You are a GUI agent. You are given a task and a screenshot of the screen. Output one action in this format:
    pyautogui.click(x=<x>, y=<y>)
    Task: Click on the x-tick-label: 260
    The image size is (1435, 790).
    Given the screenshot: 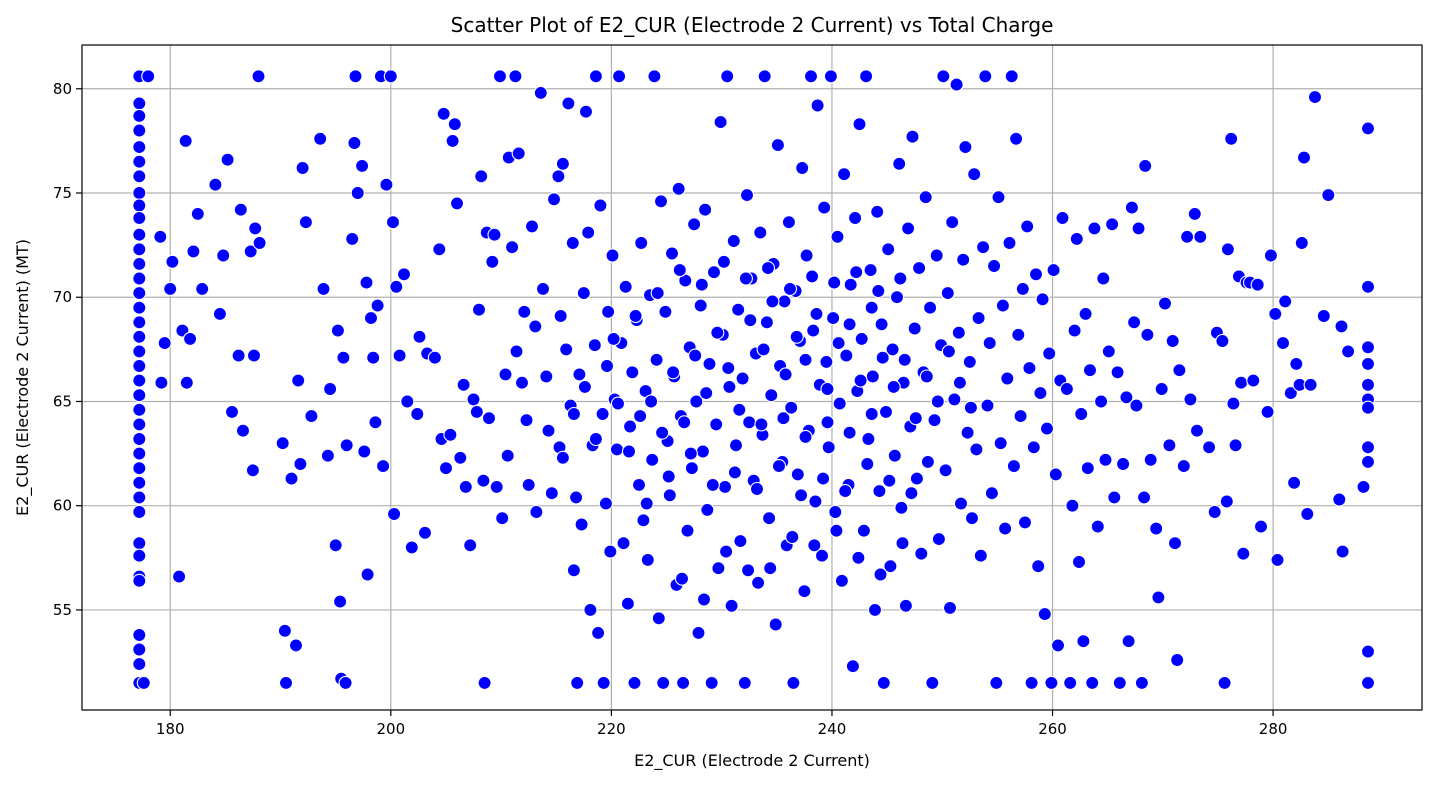 What is the action you would take?
    pyautogui.click(x=1052, y=729)
    